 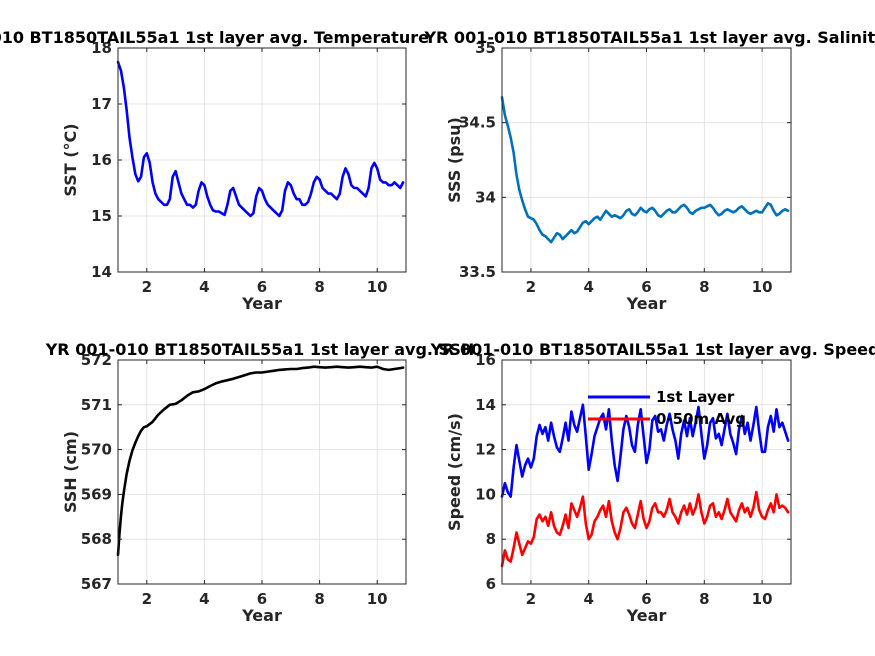 What do you see at coordinates (101, 216) in the screenshot?
I see `y-tick-label: 15` at bounding box center [101, 216].